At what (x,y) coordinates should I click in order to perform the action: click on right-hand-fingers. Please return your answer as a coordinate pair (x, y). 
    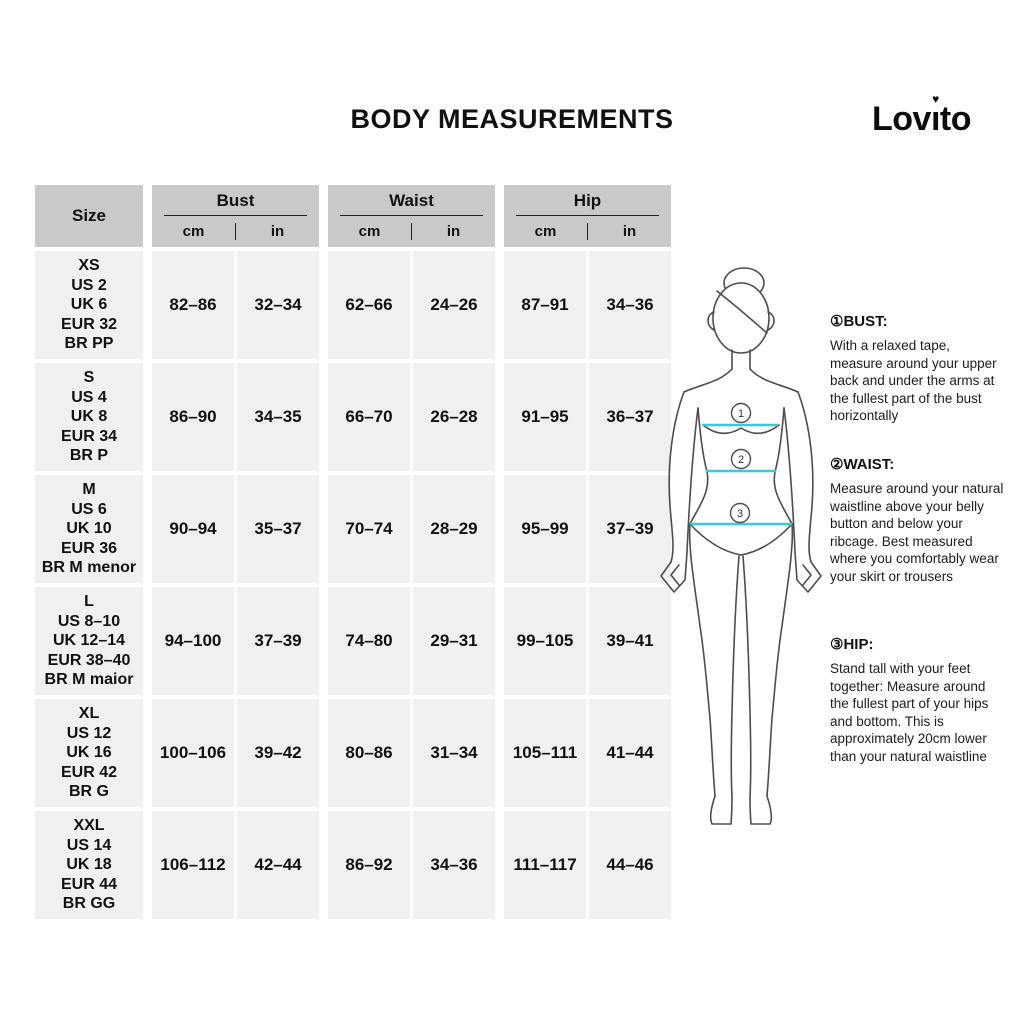
    Looking at the image, I should click on (807, 575).